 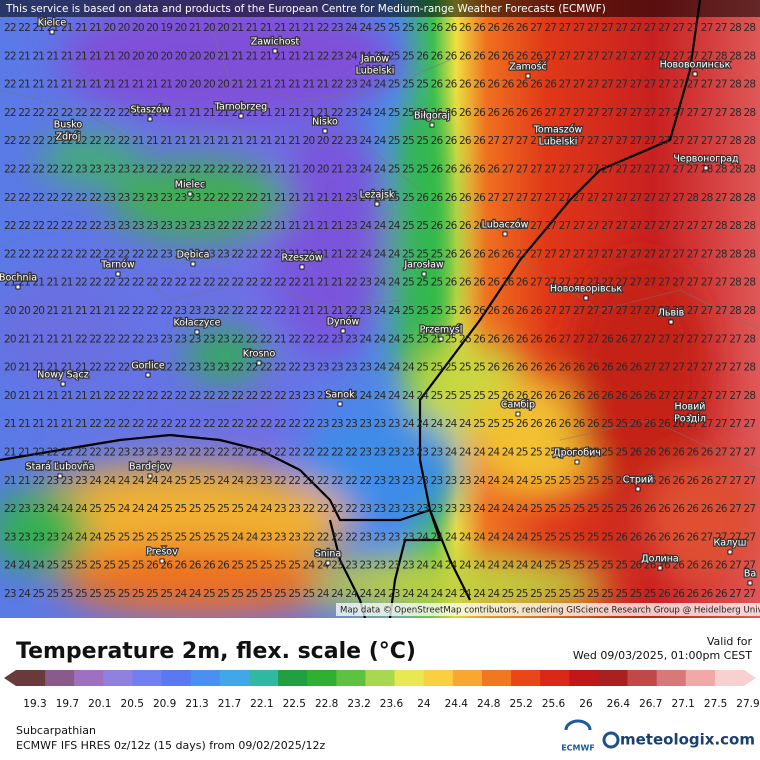 What do you see at coordinates (34, 704) in the screenshot?
I see `scale-tick-label: 19.3` at bounding box center [34, 704].